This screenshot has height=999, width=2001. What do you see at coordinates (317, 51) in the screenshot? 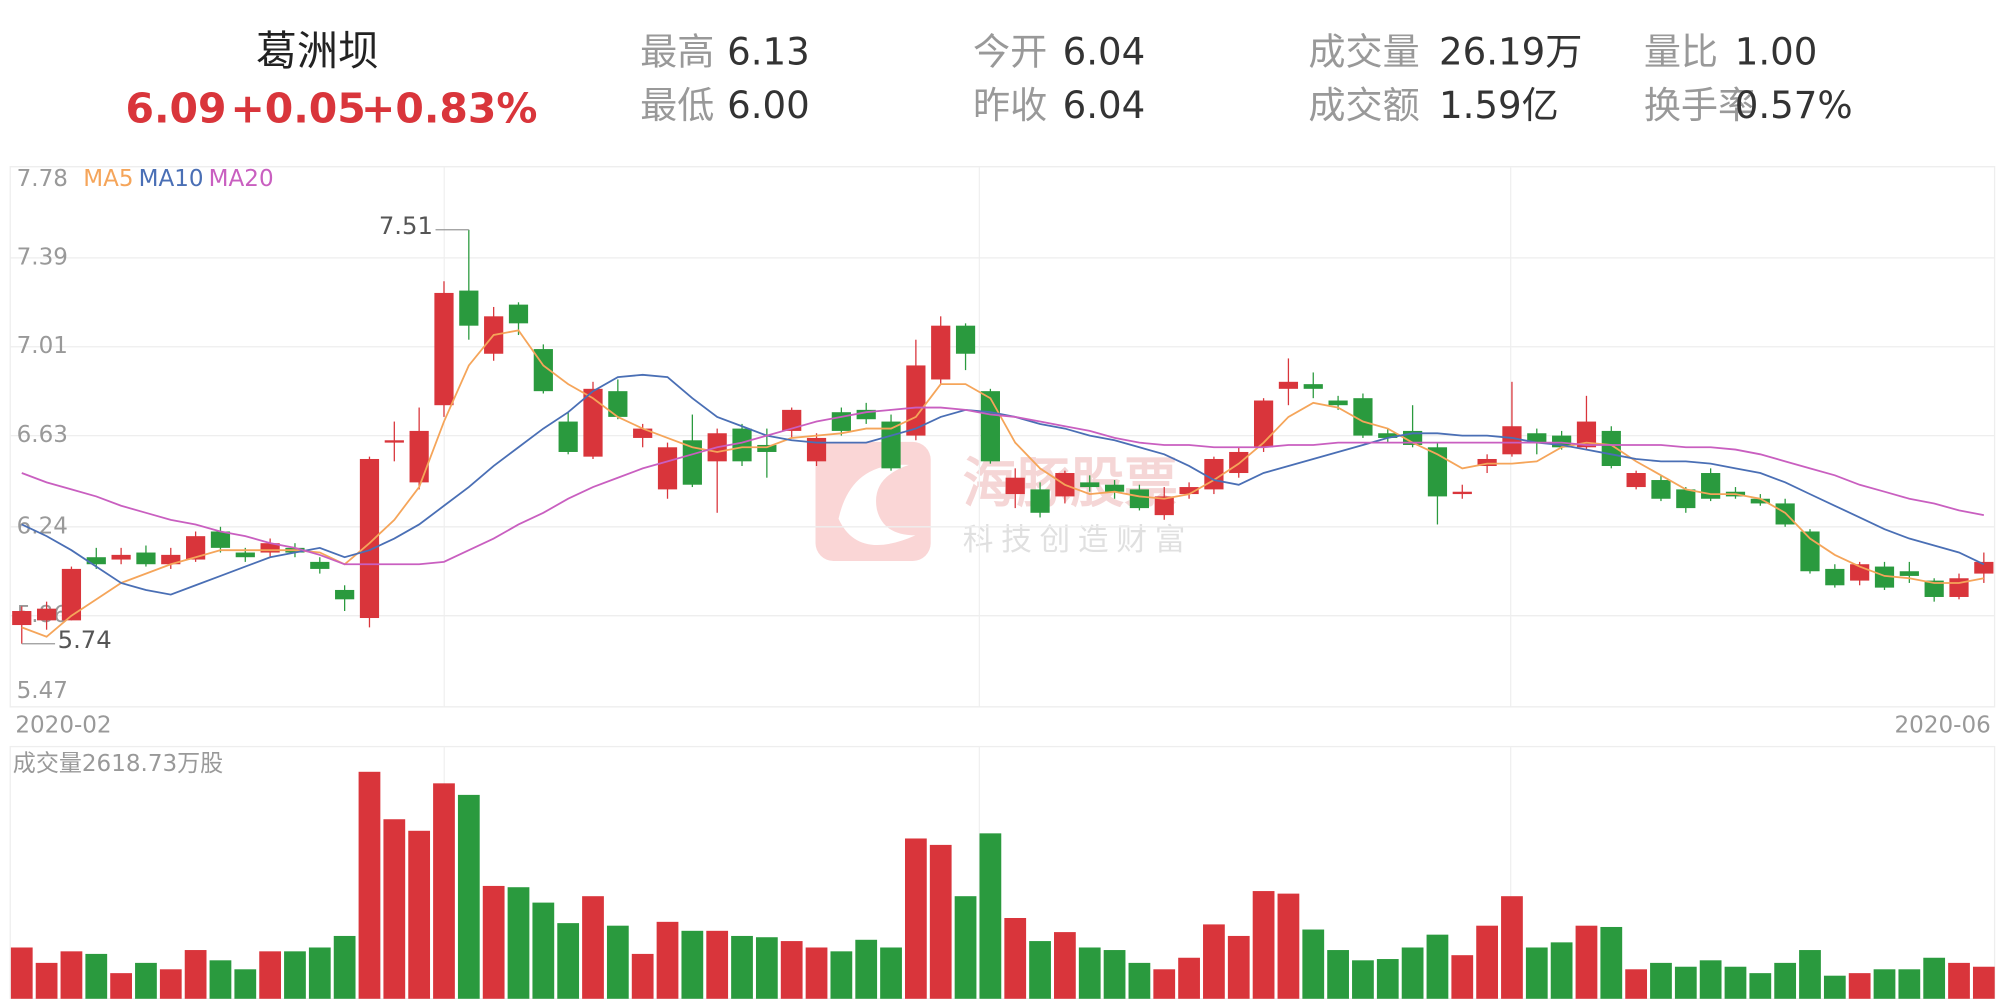
I see `stock-name: 葛洲坝` at bounding box center [317, 51].